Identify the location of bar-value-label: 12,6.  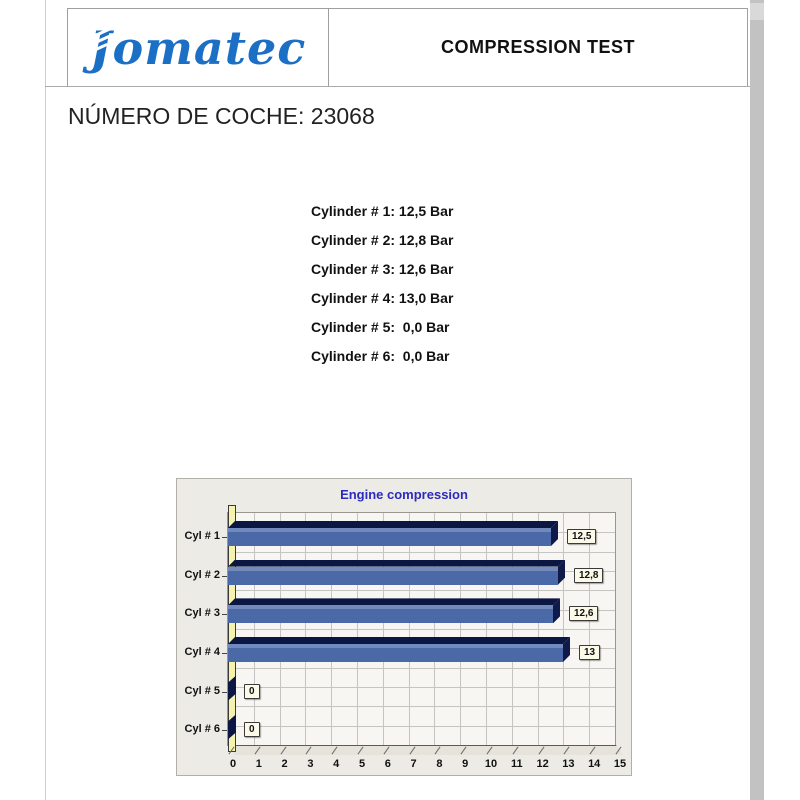
(584, 614).